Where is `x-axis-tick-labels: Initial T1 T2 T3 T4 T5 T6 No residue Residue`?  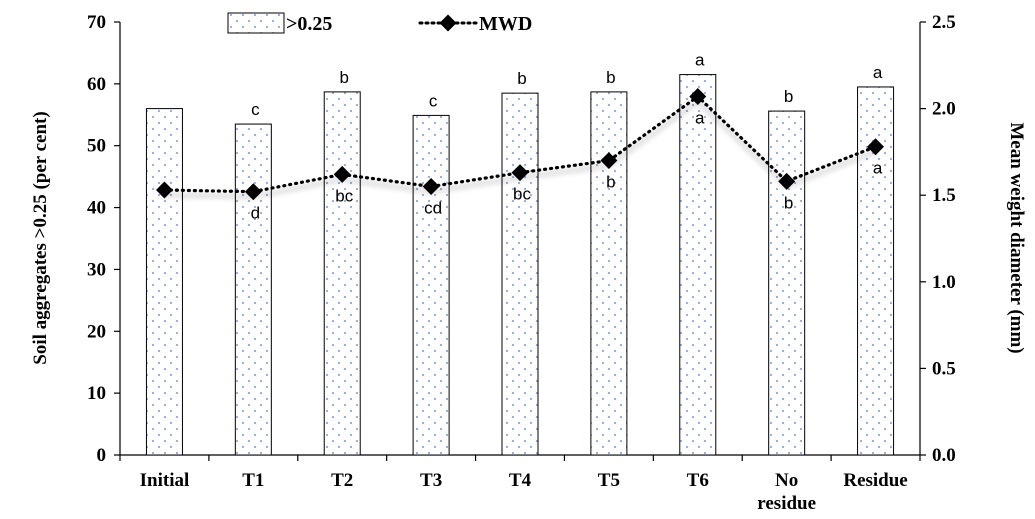
x-axis-tick-labels: Initial T1 T2 T3 T4 T5 T6 No residue Residue is located at coordinates (520, 484).